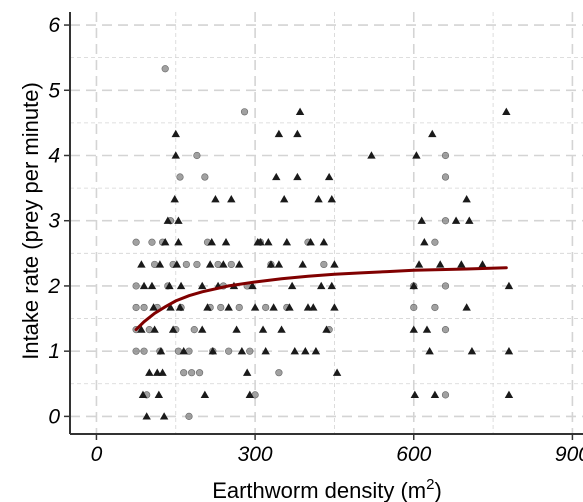  Describe the element at coordinates (54, 155) in the screenshot. I see `y-tick-label: 4` at that location.